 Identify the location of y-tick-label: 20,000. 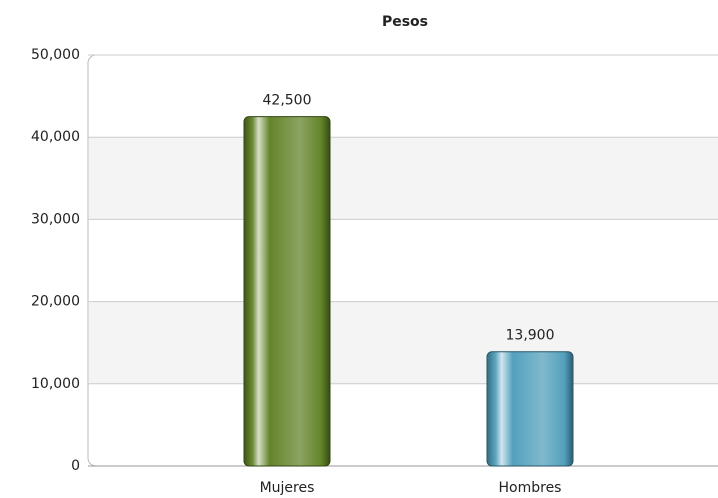
(55, 302).